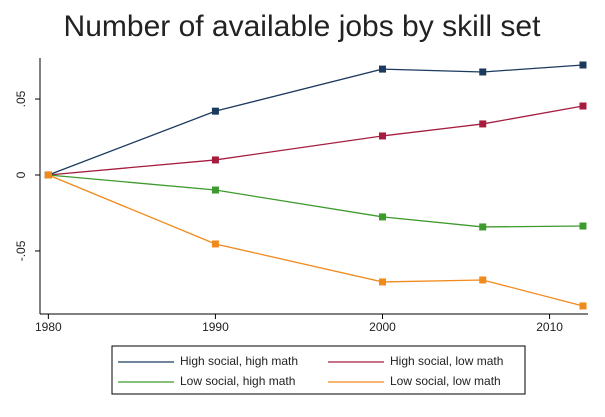 The image size is (605, 417). I want to click on x-tick-label: 1990, so click(215, 327).